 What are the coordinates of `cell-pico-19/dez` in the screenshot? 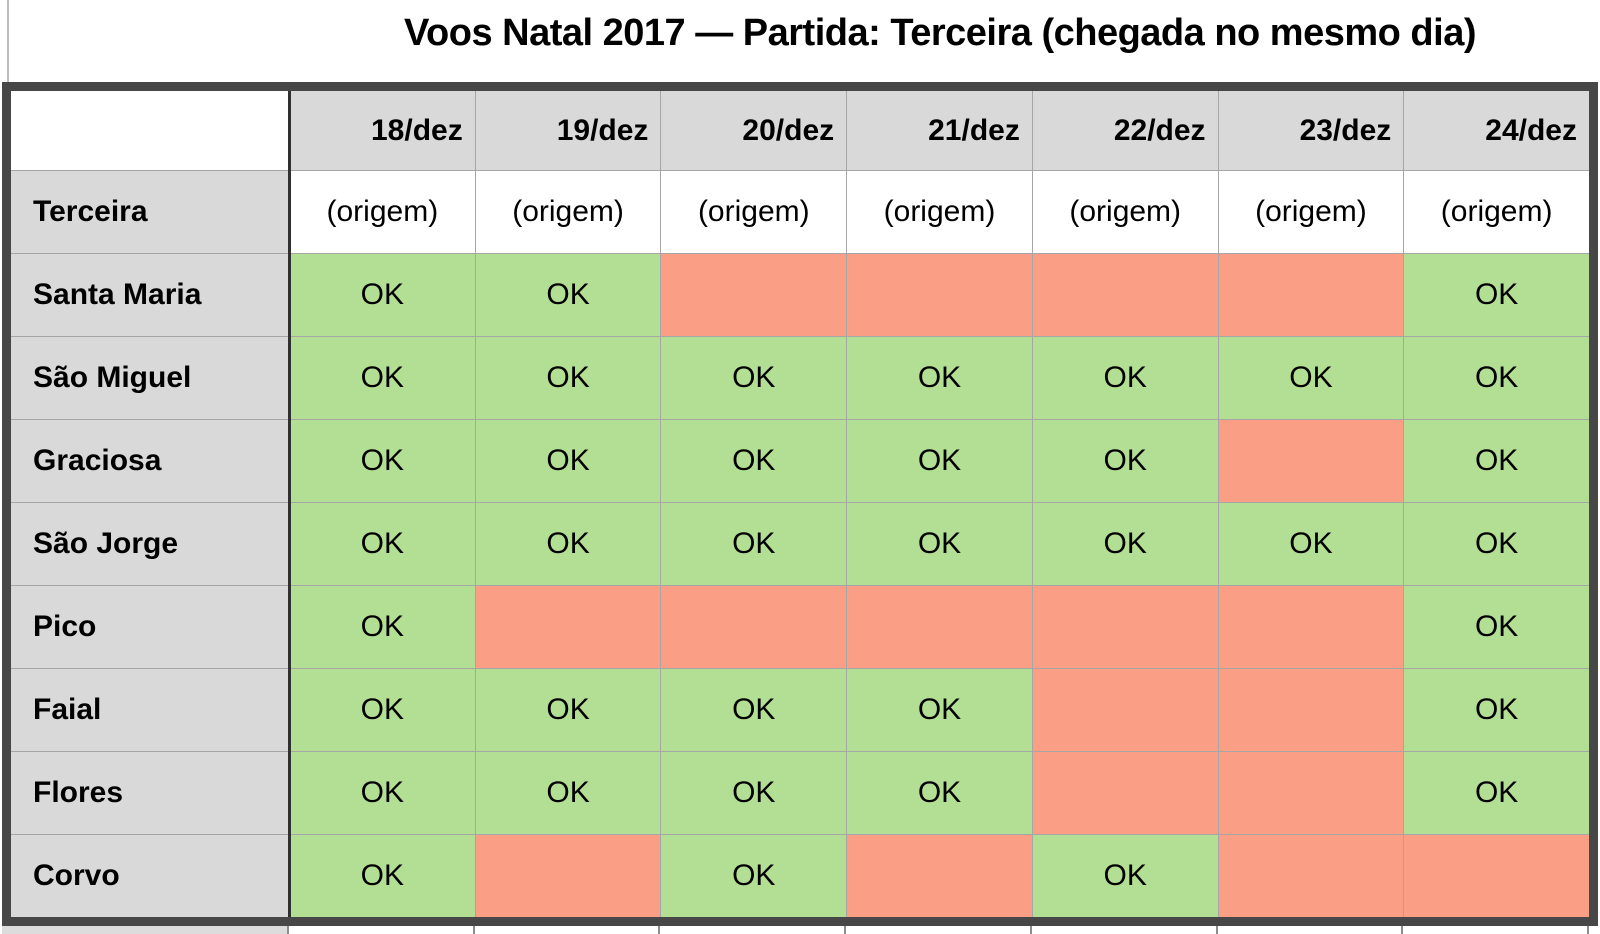 It's located at (568, 627).